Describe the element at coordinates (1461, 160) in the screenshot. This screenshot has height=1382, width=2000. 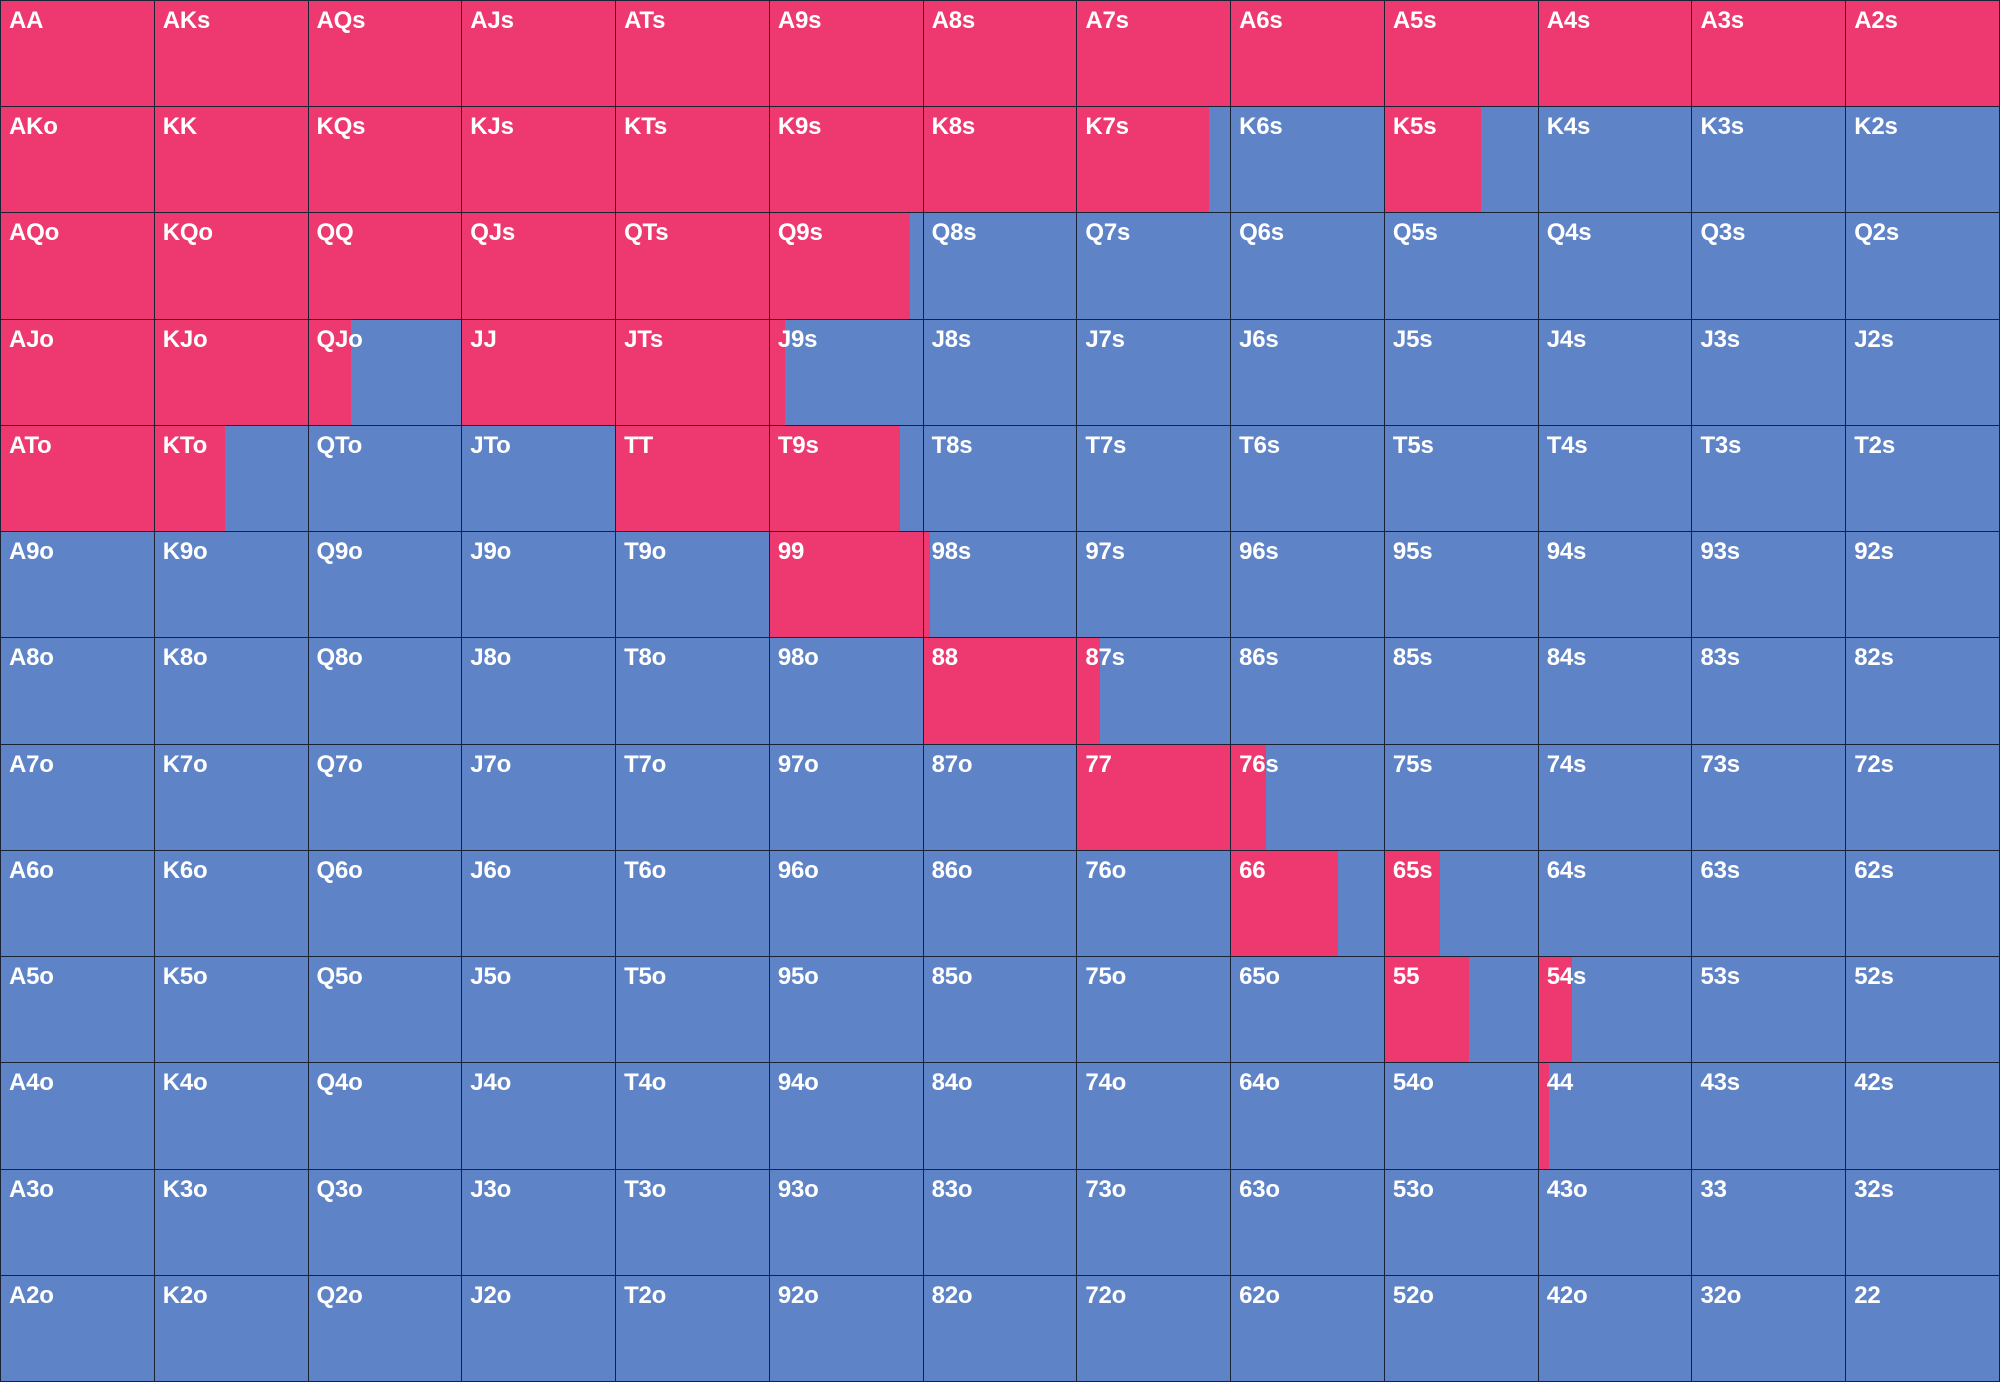
I see `hand-cell-K5s: K5s` at that location.